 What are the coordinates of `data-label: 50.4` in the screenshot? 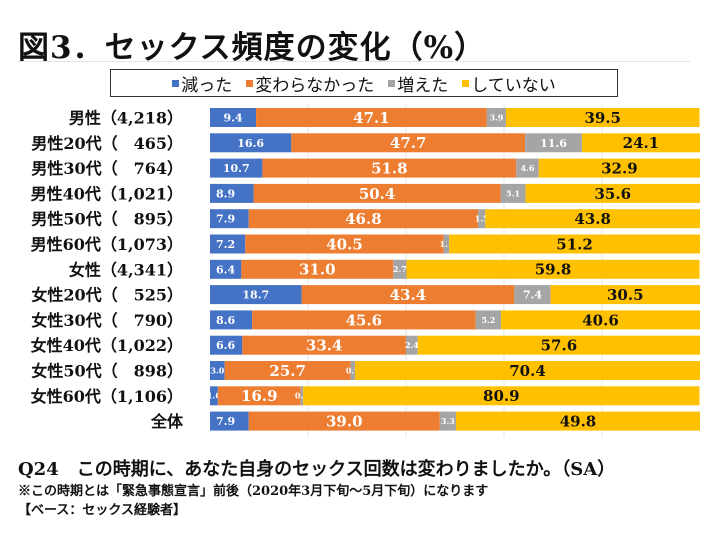 It's located at (377, 194).